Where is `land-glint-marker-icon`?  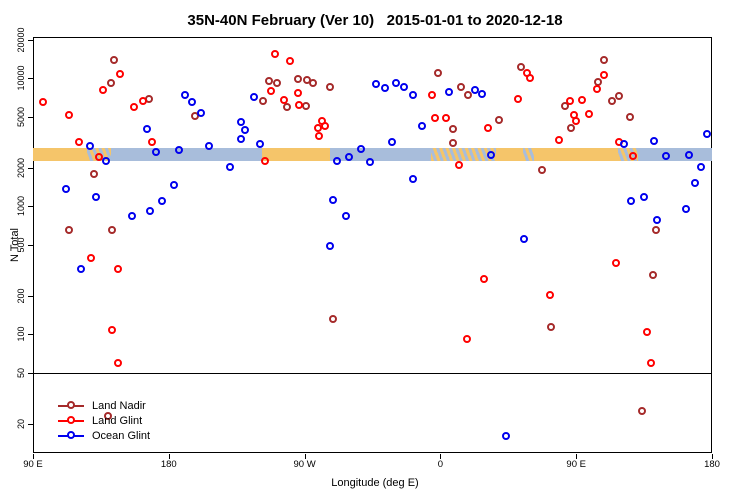 land-glint-marker-icon is located at coordinates (71, 420).